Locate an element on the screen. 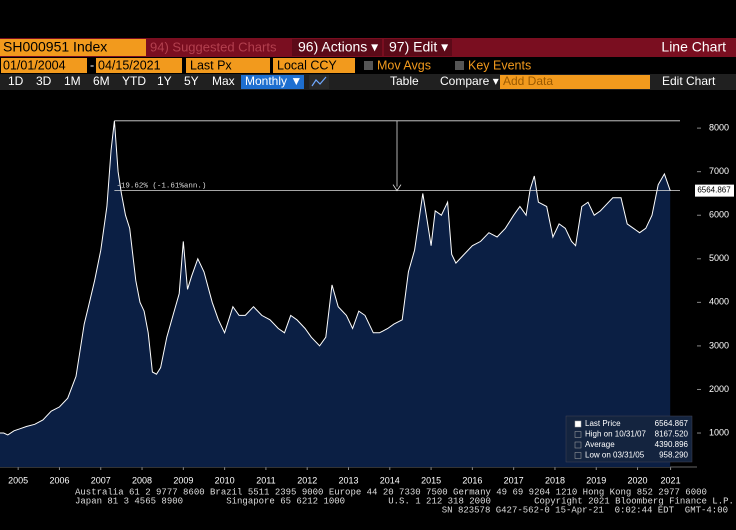 Image resolution: width=736 pixels, height=530 pixels. x-tick-label: 2006 is located at coordinates (59, 480).